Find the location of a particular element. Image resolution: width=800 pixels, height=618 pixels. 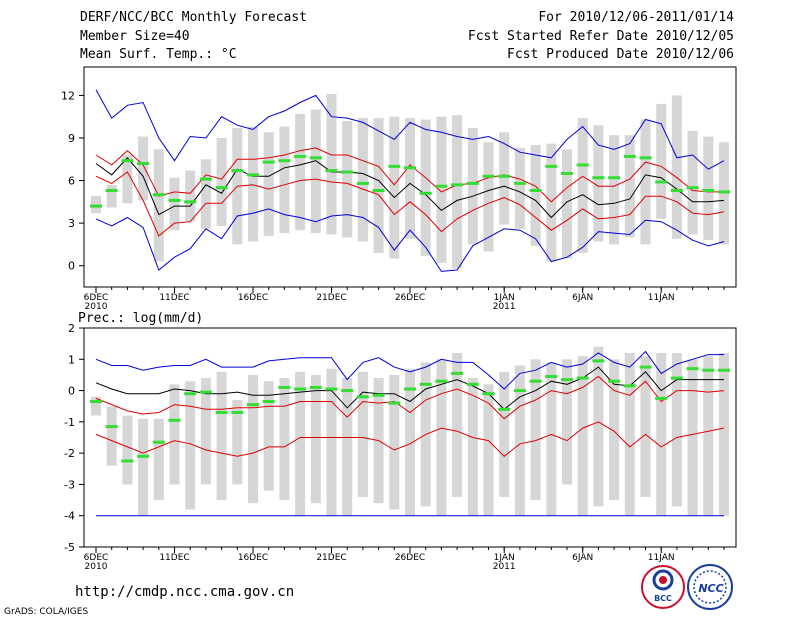

chart-title: DERF/NCC/BCC Monthly Forecast is located at coordinates (193, 17).